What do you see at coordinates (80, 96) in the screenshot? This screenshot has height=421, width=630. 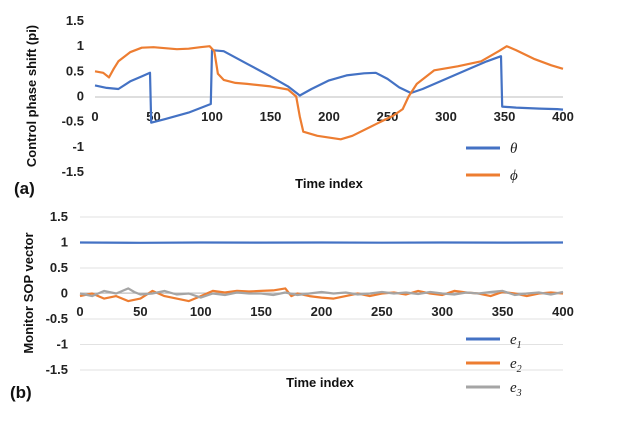 I see `panel-a-y-tick-label: 0` at bounding box center [80, 96].